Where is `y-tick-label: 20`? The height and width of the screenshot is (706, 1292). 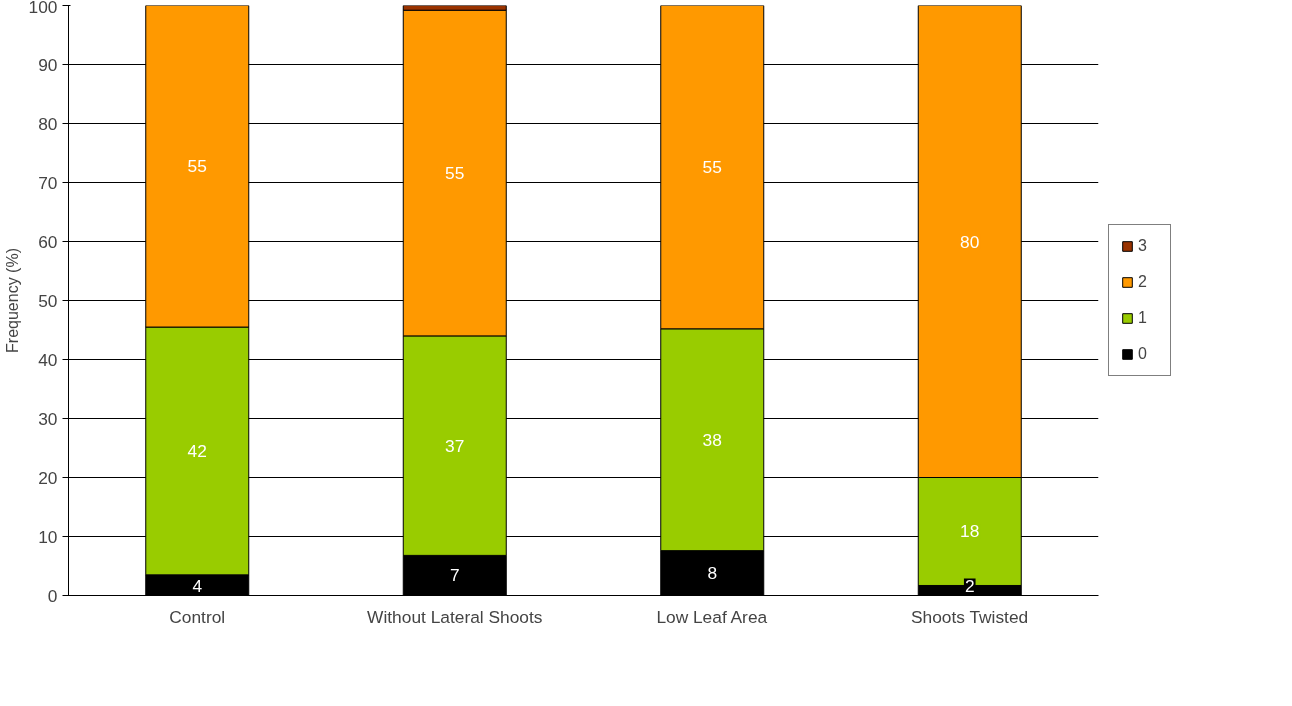 y-tick-label: 20 is located at coordinates (48, 477).